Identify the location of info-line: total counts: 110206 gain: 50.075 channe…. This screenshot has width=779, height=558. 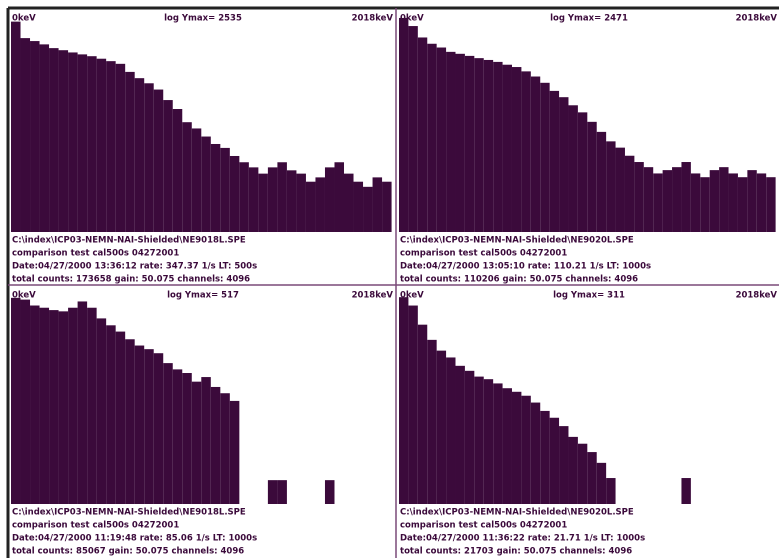
(519, 280).